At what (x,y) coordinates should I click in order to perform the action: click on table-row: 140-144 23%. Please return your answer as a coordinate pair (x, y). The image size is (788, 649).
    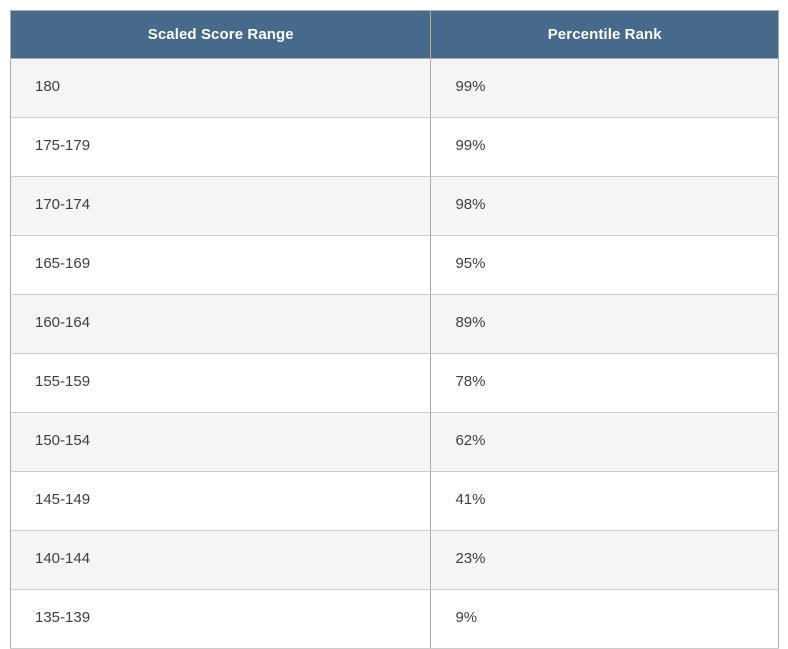
    Looking at the image, I should click on (394, 560).